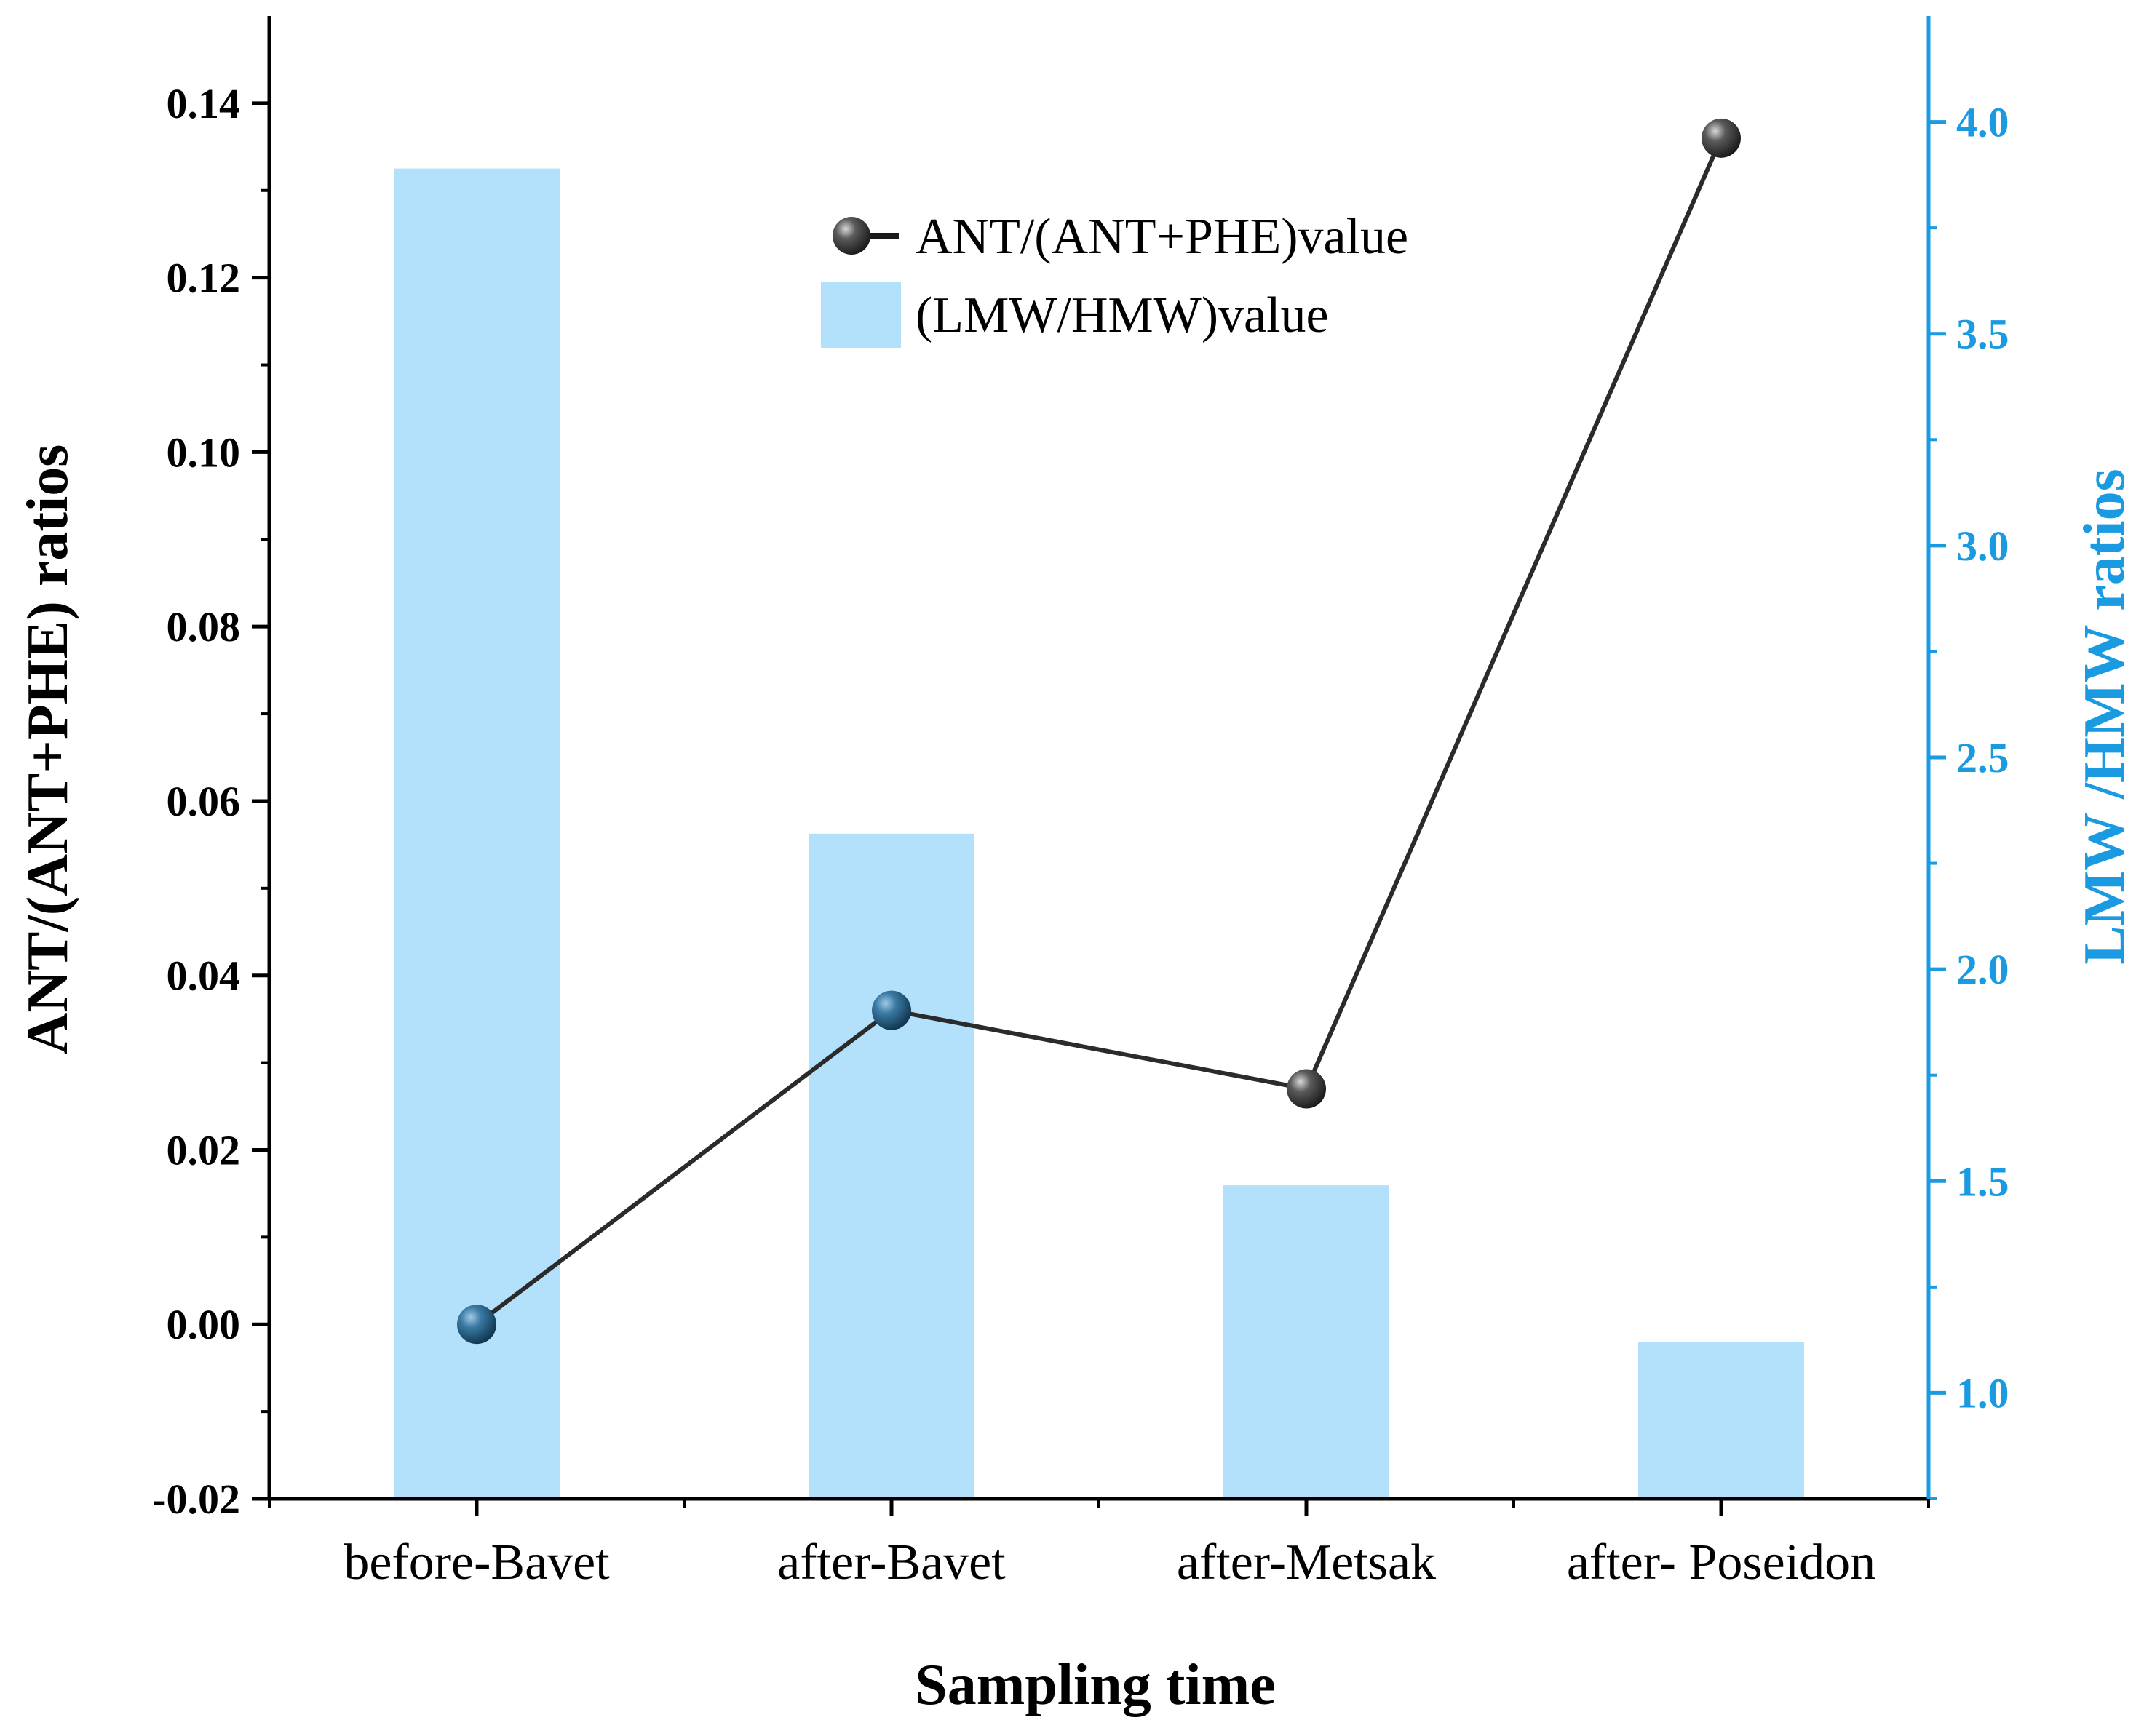 The image size is (2144, 1736). What do you see at coordinates (204, 1150) in the screenshot?
I see `left-tick-label: 0.02` at bounding box center [204, 1150].